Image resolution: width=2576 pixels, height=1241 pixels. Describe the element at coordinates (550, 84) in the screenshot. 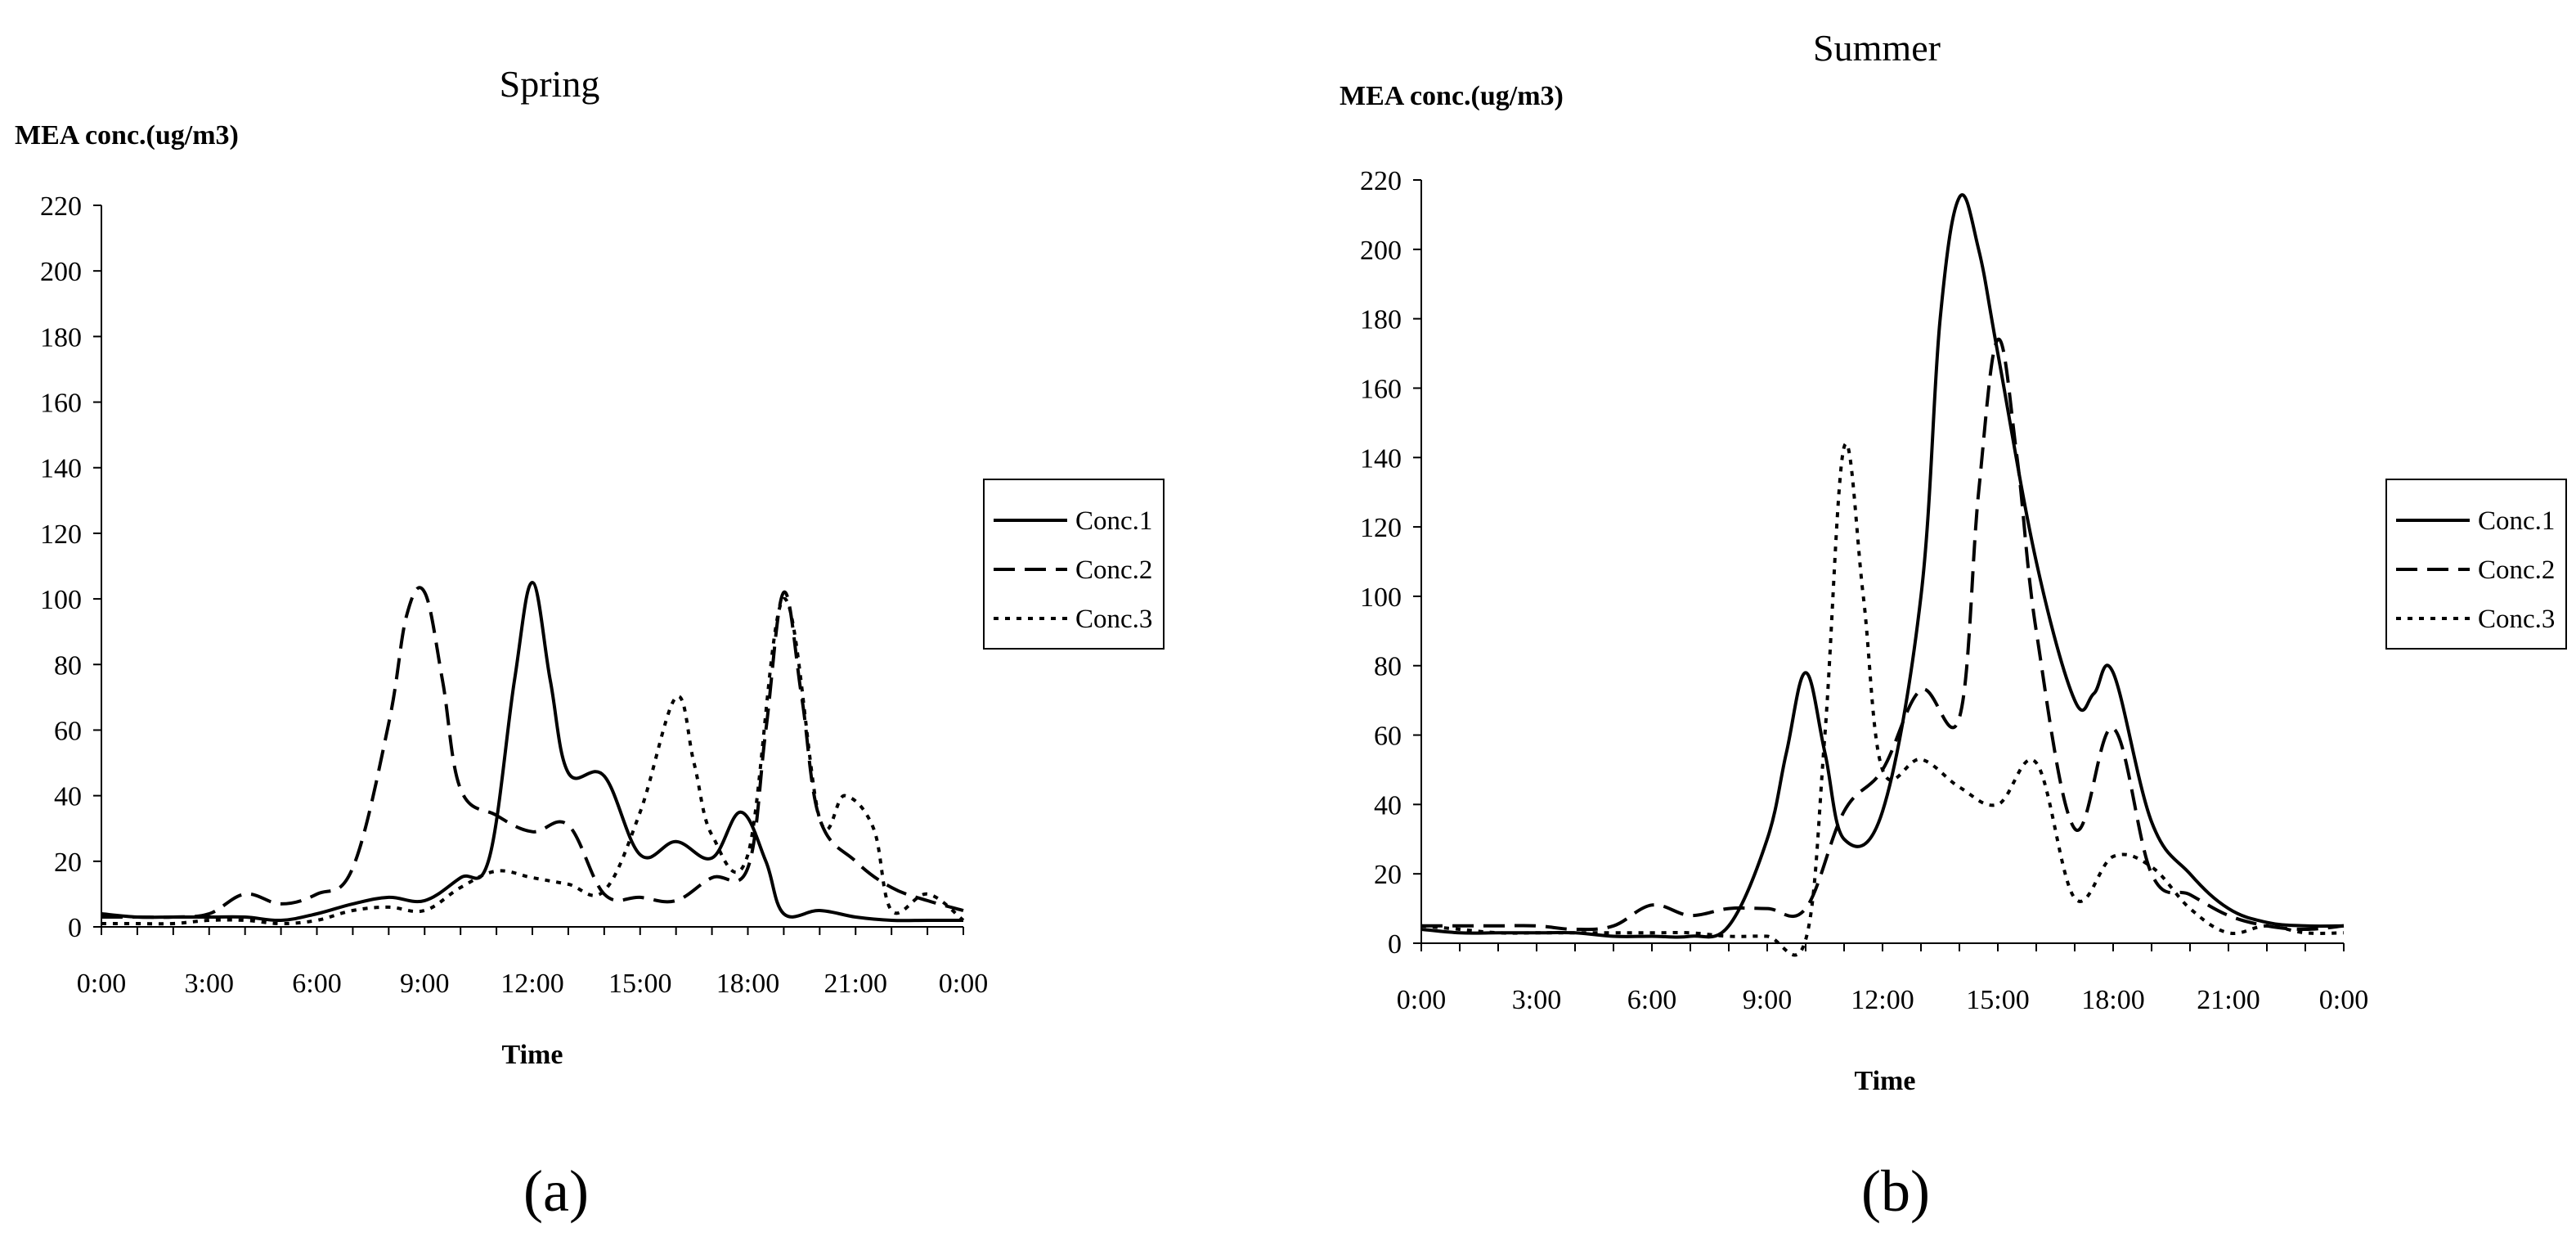

I see `chart-title: Spring` at that location.